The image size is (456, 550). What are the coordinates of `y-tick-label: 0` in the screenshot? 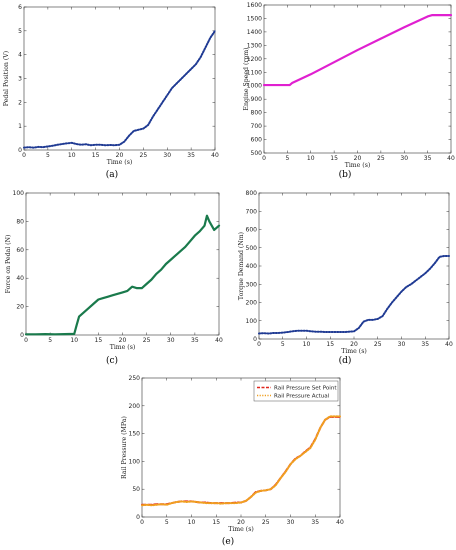 It's located at (255, 339).